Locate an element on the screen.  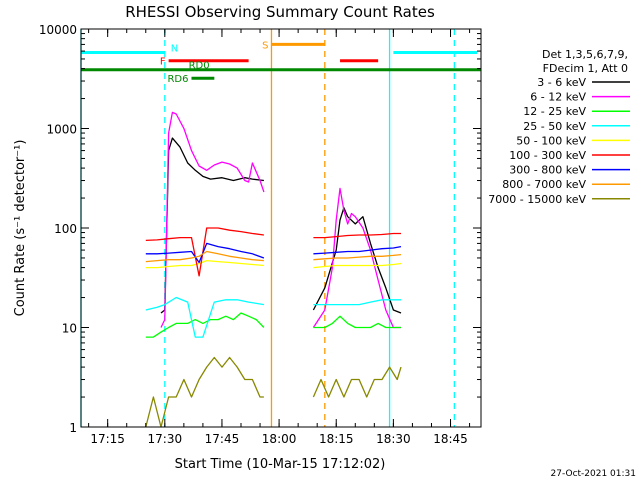
legend-label-8: 7000 - 15000 keV is located at coordinates (537, 199).